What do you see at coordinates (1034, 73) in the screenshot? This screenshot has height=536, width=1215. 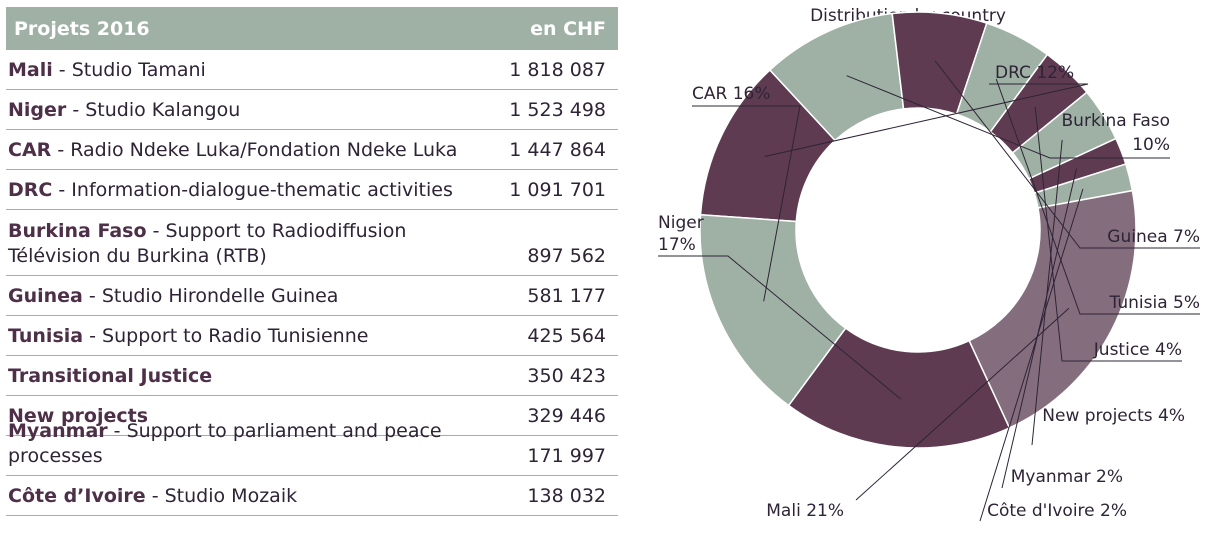 I see `slice-label: DRC 12%` at bounding box center [1034, 73].